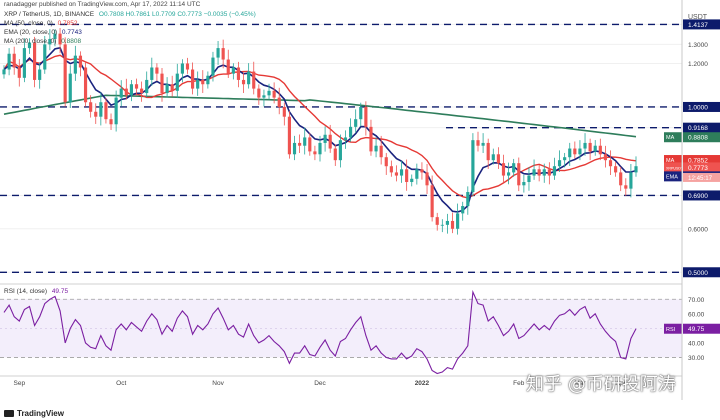 The image size is (720, 420). I want to click on countdown-label: 12:45:17, so click(700, 178).